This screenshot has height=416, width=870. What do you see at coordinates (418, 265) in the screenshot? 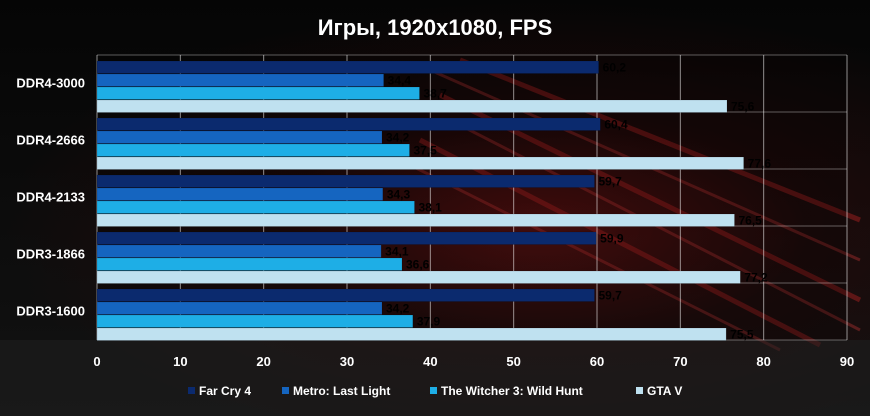
I see `value-label: 36,6` at bounding box center [418, 265].